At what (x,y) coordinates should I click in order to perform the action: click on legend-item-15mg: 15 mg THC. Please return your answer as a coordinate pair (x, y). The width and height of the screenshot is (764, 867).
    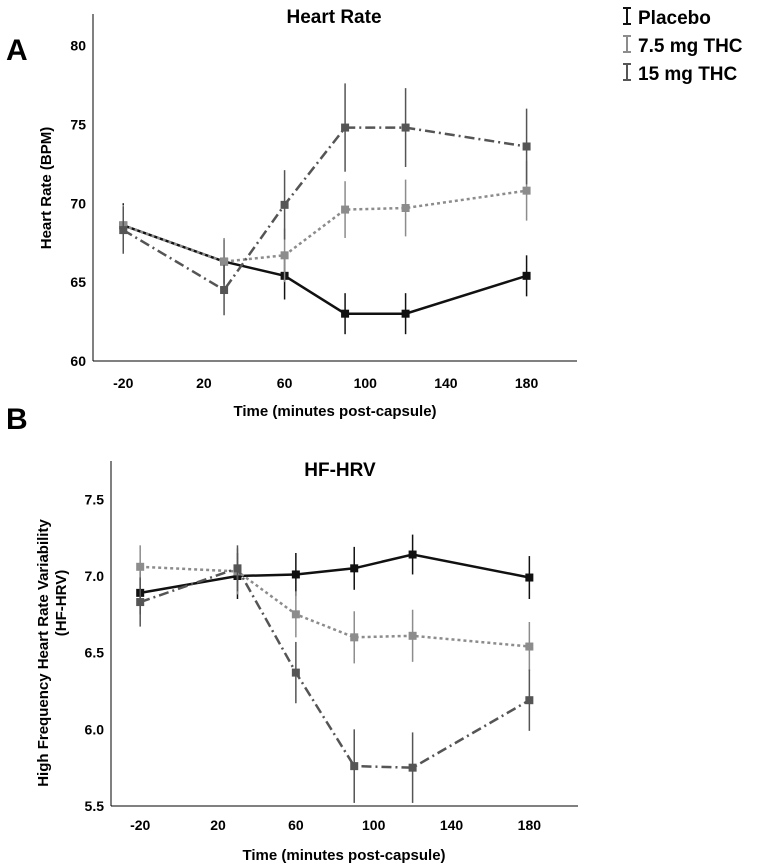
    Looking at the image, I should click on (680, 74).